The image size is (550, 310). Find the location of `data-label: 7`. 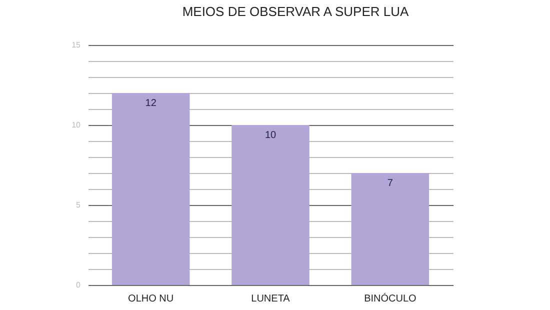

data-label: 7 is located at coordinates (390, 183).